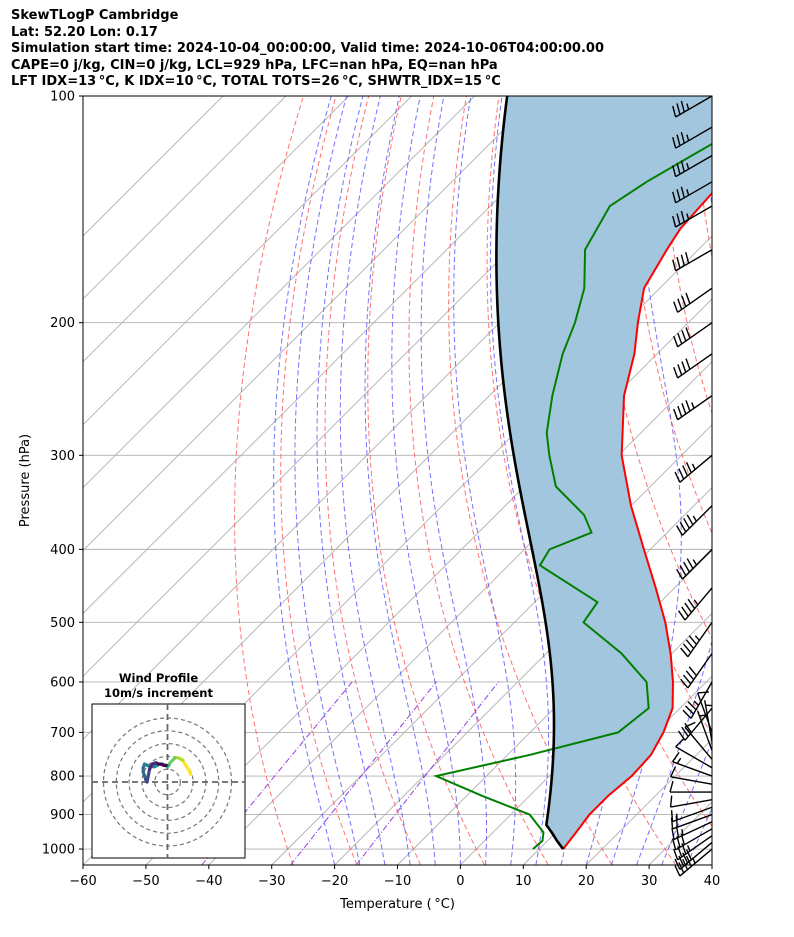  I want to click on x-tick-label: −10, so click(397, 881).